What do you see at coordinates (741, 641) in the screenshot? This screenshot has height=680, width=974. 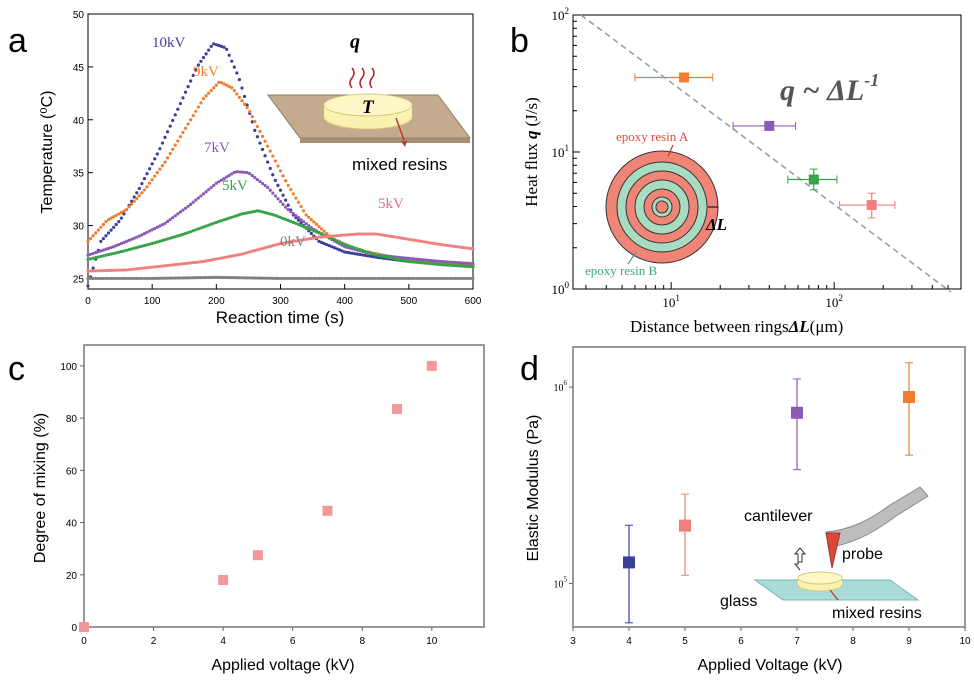 I see `x-tick-label-d: 6` at bounding box center [741, 641].